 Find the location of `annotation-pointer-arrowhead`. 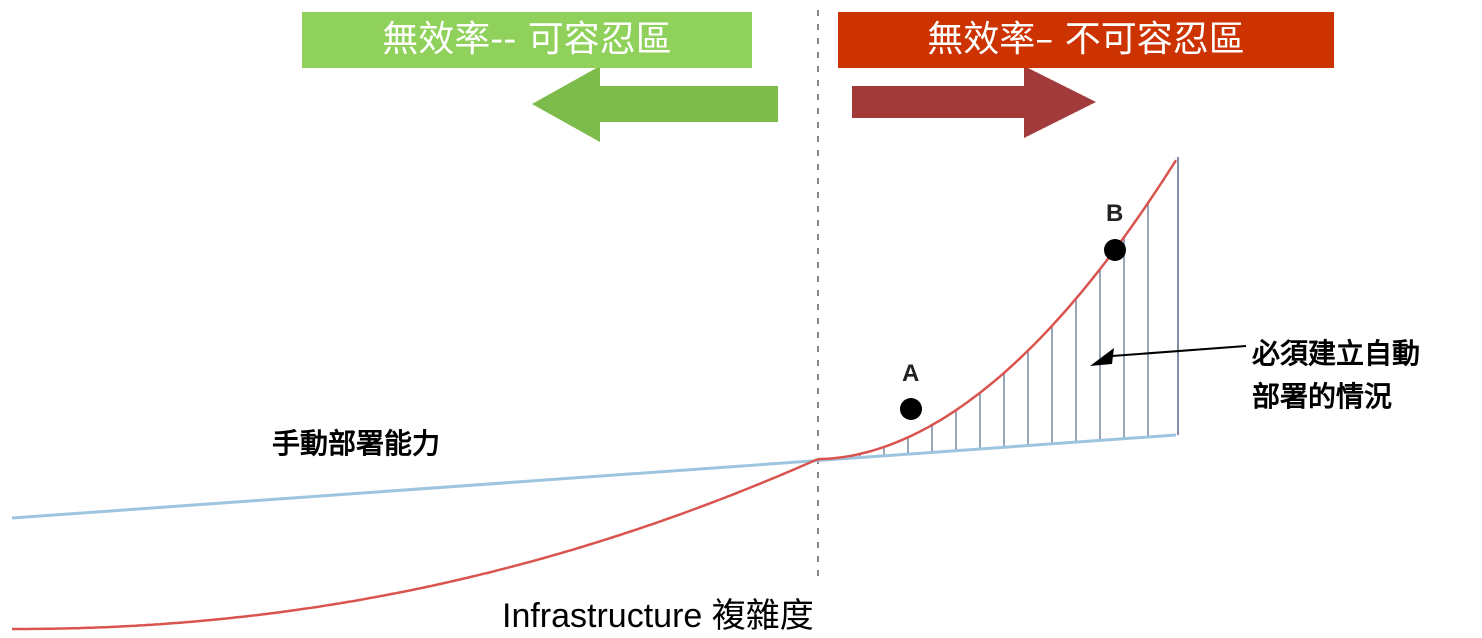

annotation-pointer-arrowhead is located at coordinates (1102, 357).